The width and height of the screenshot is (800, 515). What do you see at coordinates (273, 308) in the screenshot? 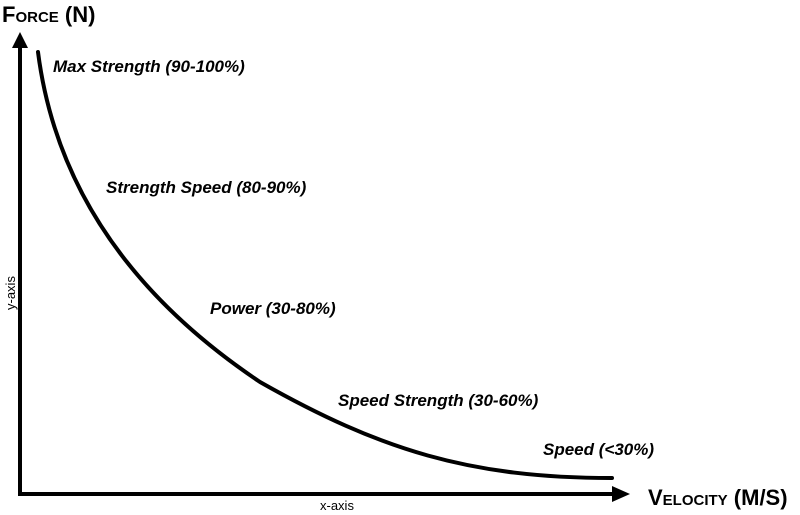
I see `zone-label-power: Power (30-80%)` at bounding box center [273, 308].